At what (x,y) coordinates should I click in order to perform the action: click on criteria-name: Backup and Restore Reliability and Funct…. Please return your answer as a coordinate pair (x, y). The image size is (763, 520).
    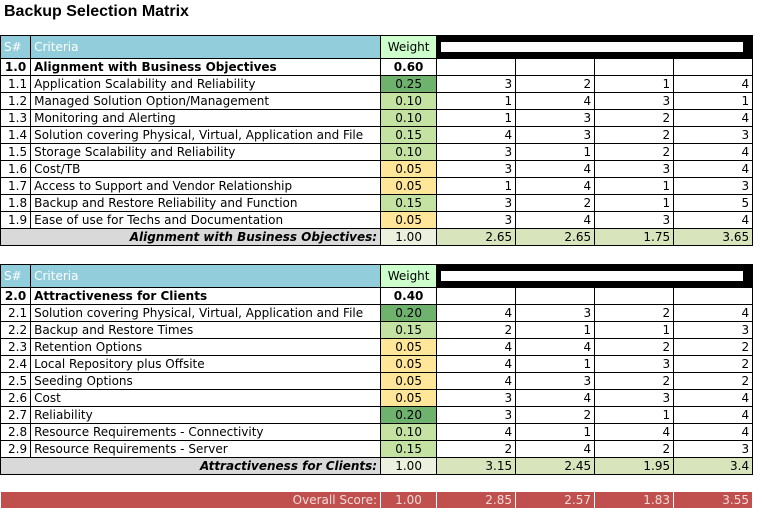
    Looking at the image, I should click on (206, 203).